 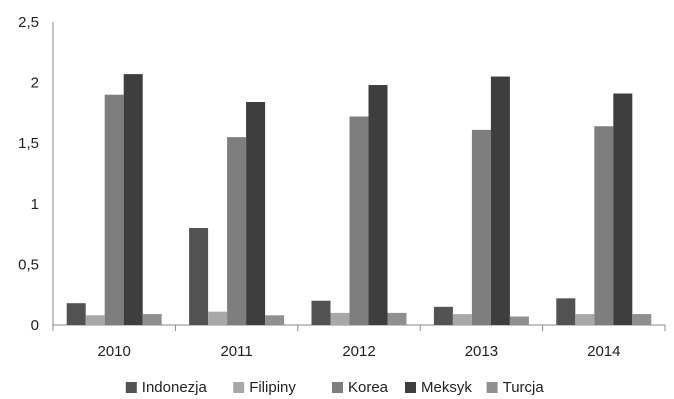 What do you see at coordinates (256, 213) in the screenshot?
I see `bar-meksyk-2011` at bounding box center [256, 213].